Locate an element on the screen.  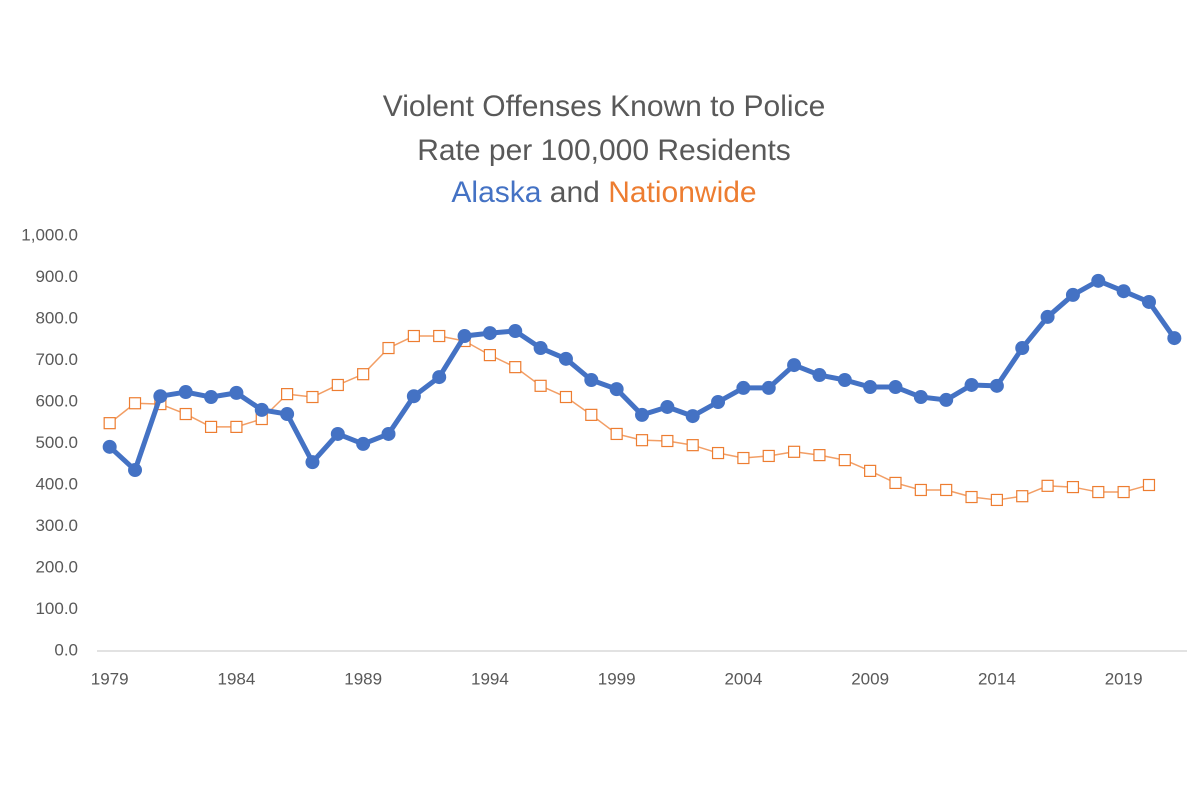
y-tick-label: 900.0 is located at coordinates (56, 276).